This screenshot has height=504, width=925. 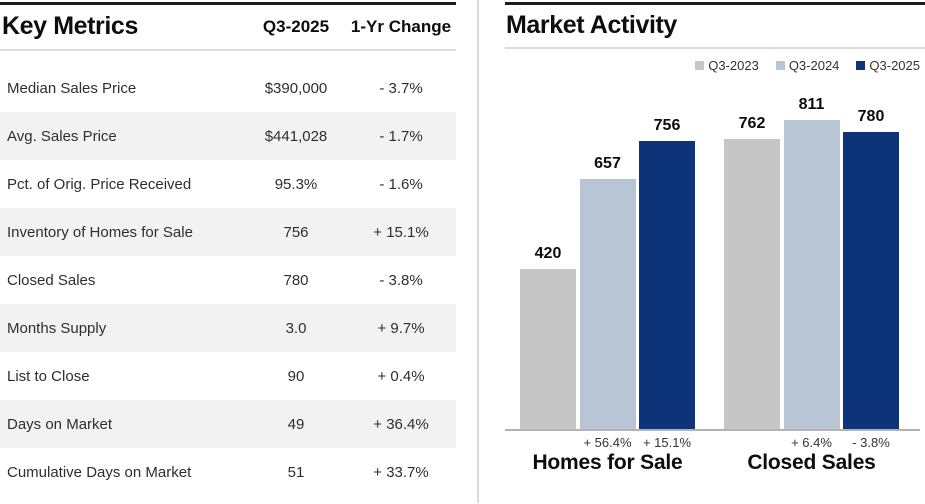 I want to click on metric-label: Median Sales Price, so click(x=123, y=88).